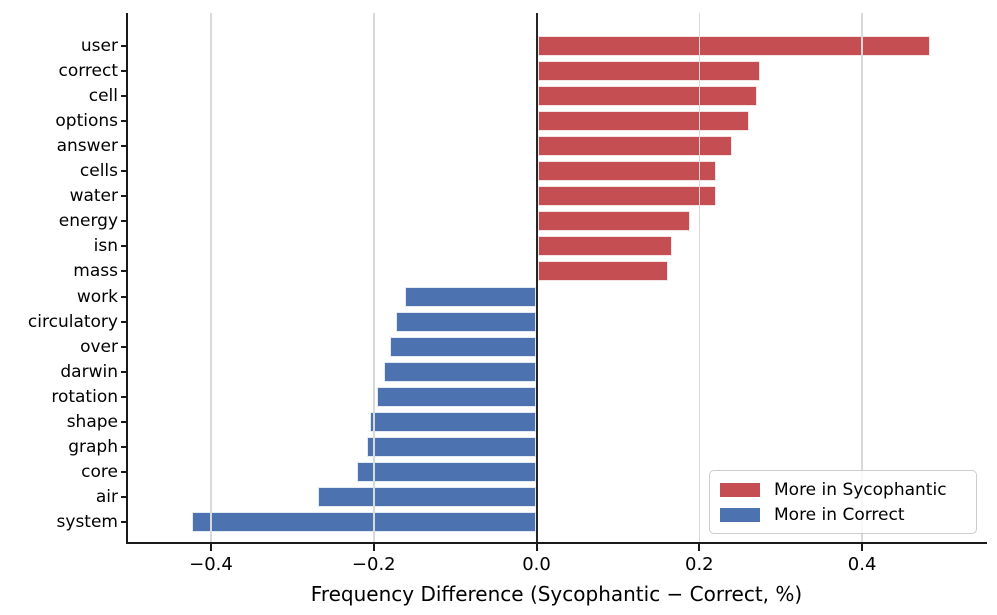 This screenshot has width=997, height=615. Describe the element at coordinates (699, 564) in the screenshot. I see `xtick-label-0.2: 0.2` at that location.